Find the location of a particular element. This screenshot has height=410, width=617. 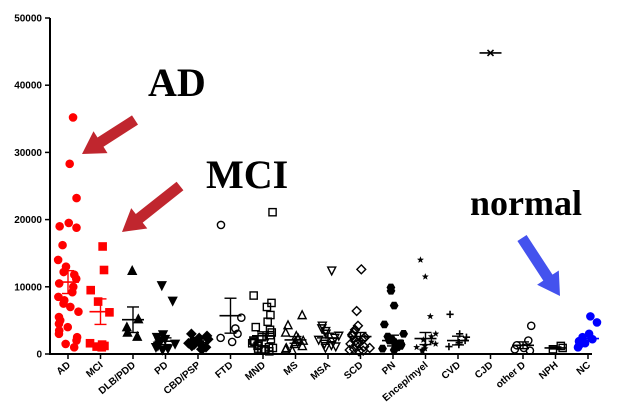

group-cvd is located at coordinates (458, 330).